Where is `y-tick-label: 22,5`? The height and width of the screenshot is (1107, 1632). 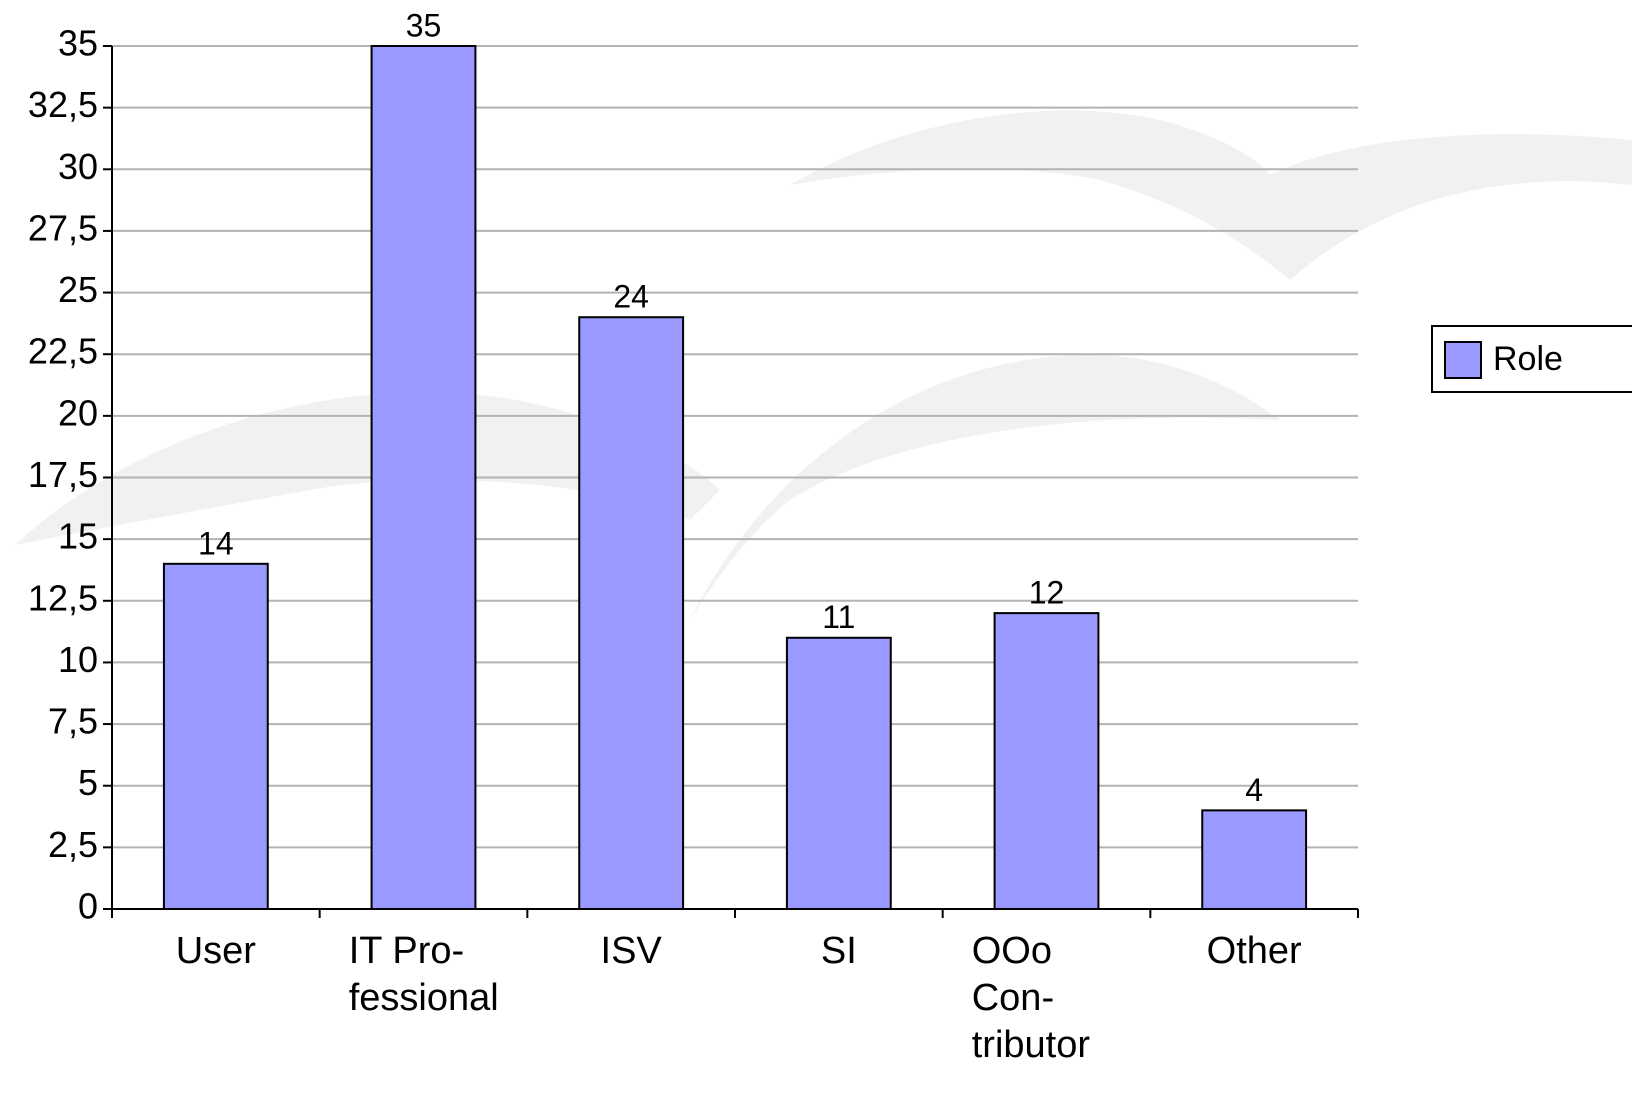
y-tick-label: 22,5 is located at coordinates (63, 351).